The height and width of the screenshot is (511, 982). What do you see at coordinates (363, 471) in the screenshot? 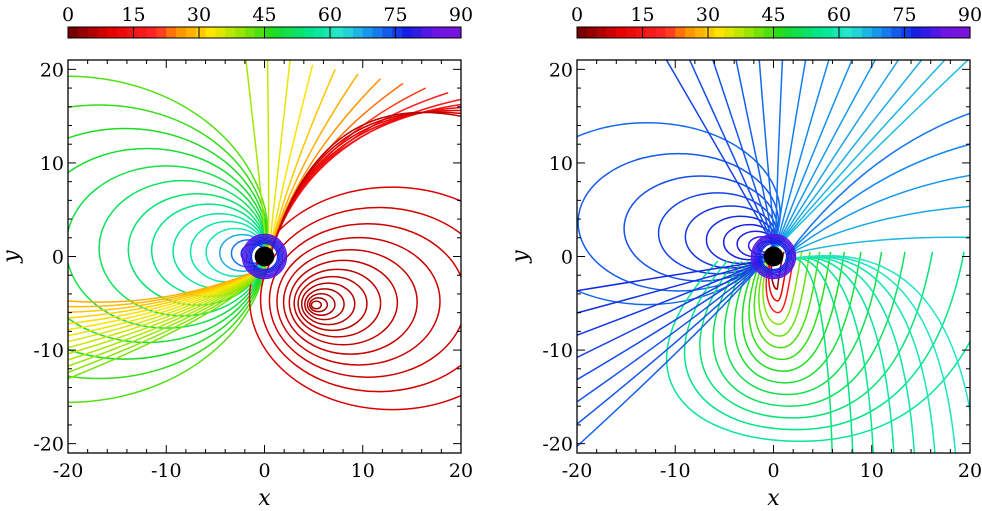
I see `x-tick-label: 10` at bounding box center [363, 471].